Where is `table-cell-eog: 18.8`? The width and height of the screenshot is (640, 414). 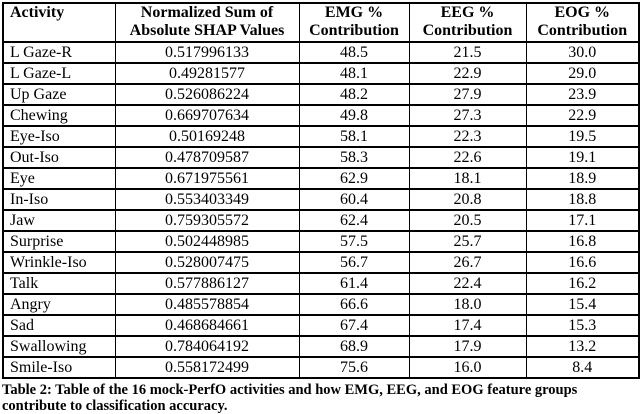
table-cell-eog: 18.8 is located at coordinates (582, 199).